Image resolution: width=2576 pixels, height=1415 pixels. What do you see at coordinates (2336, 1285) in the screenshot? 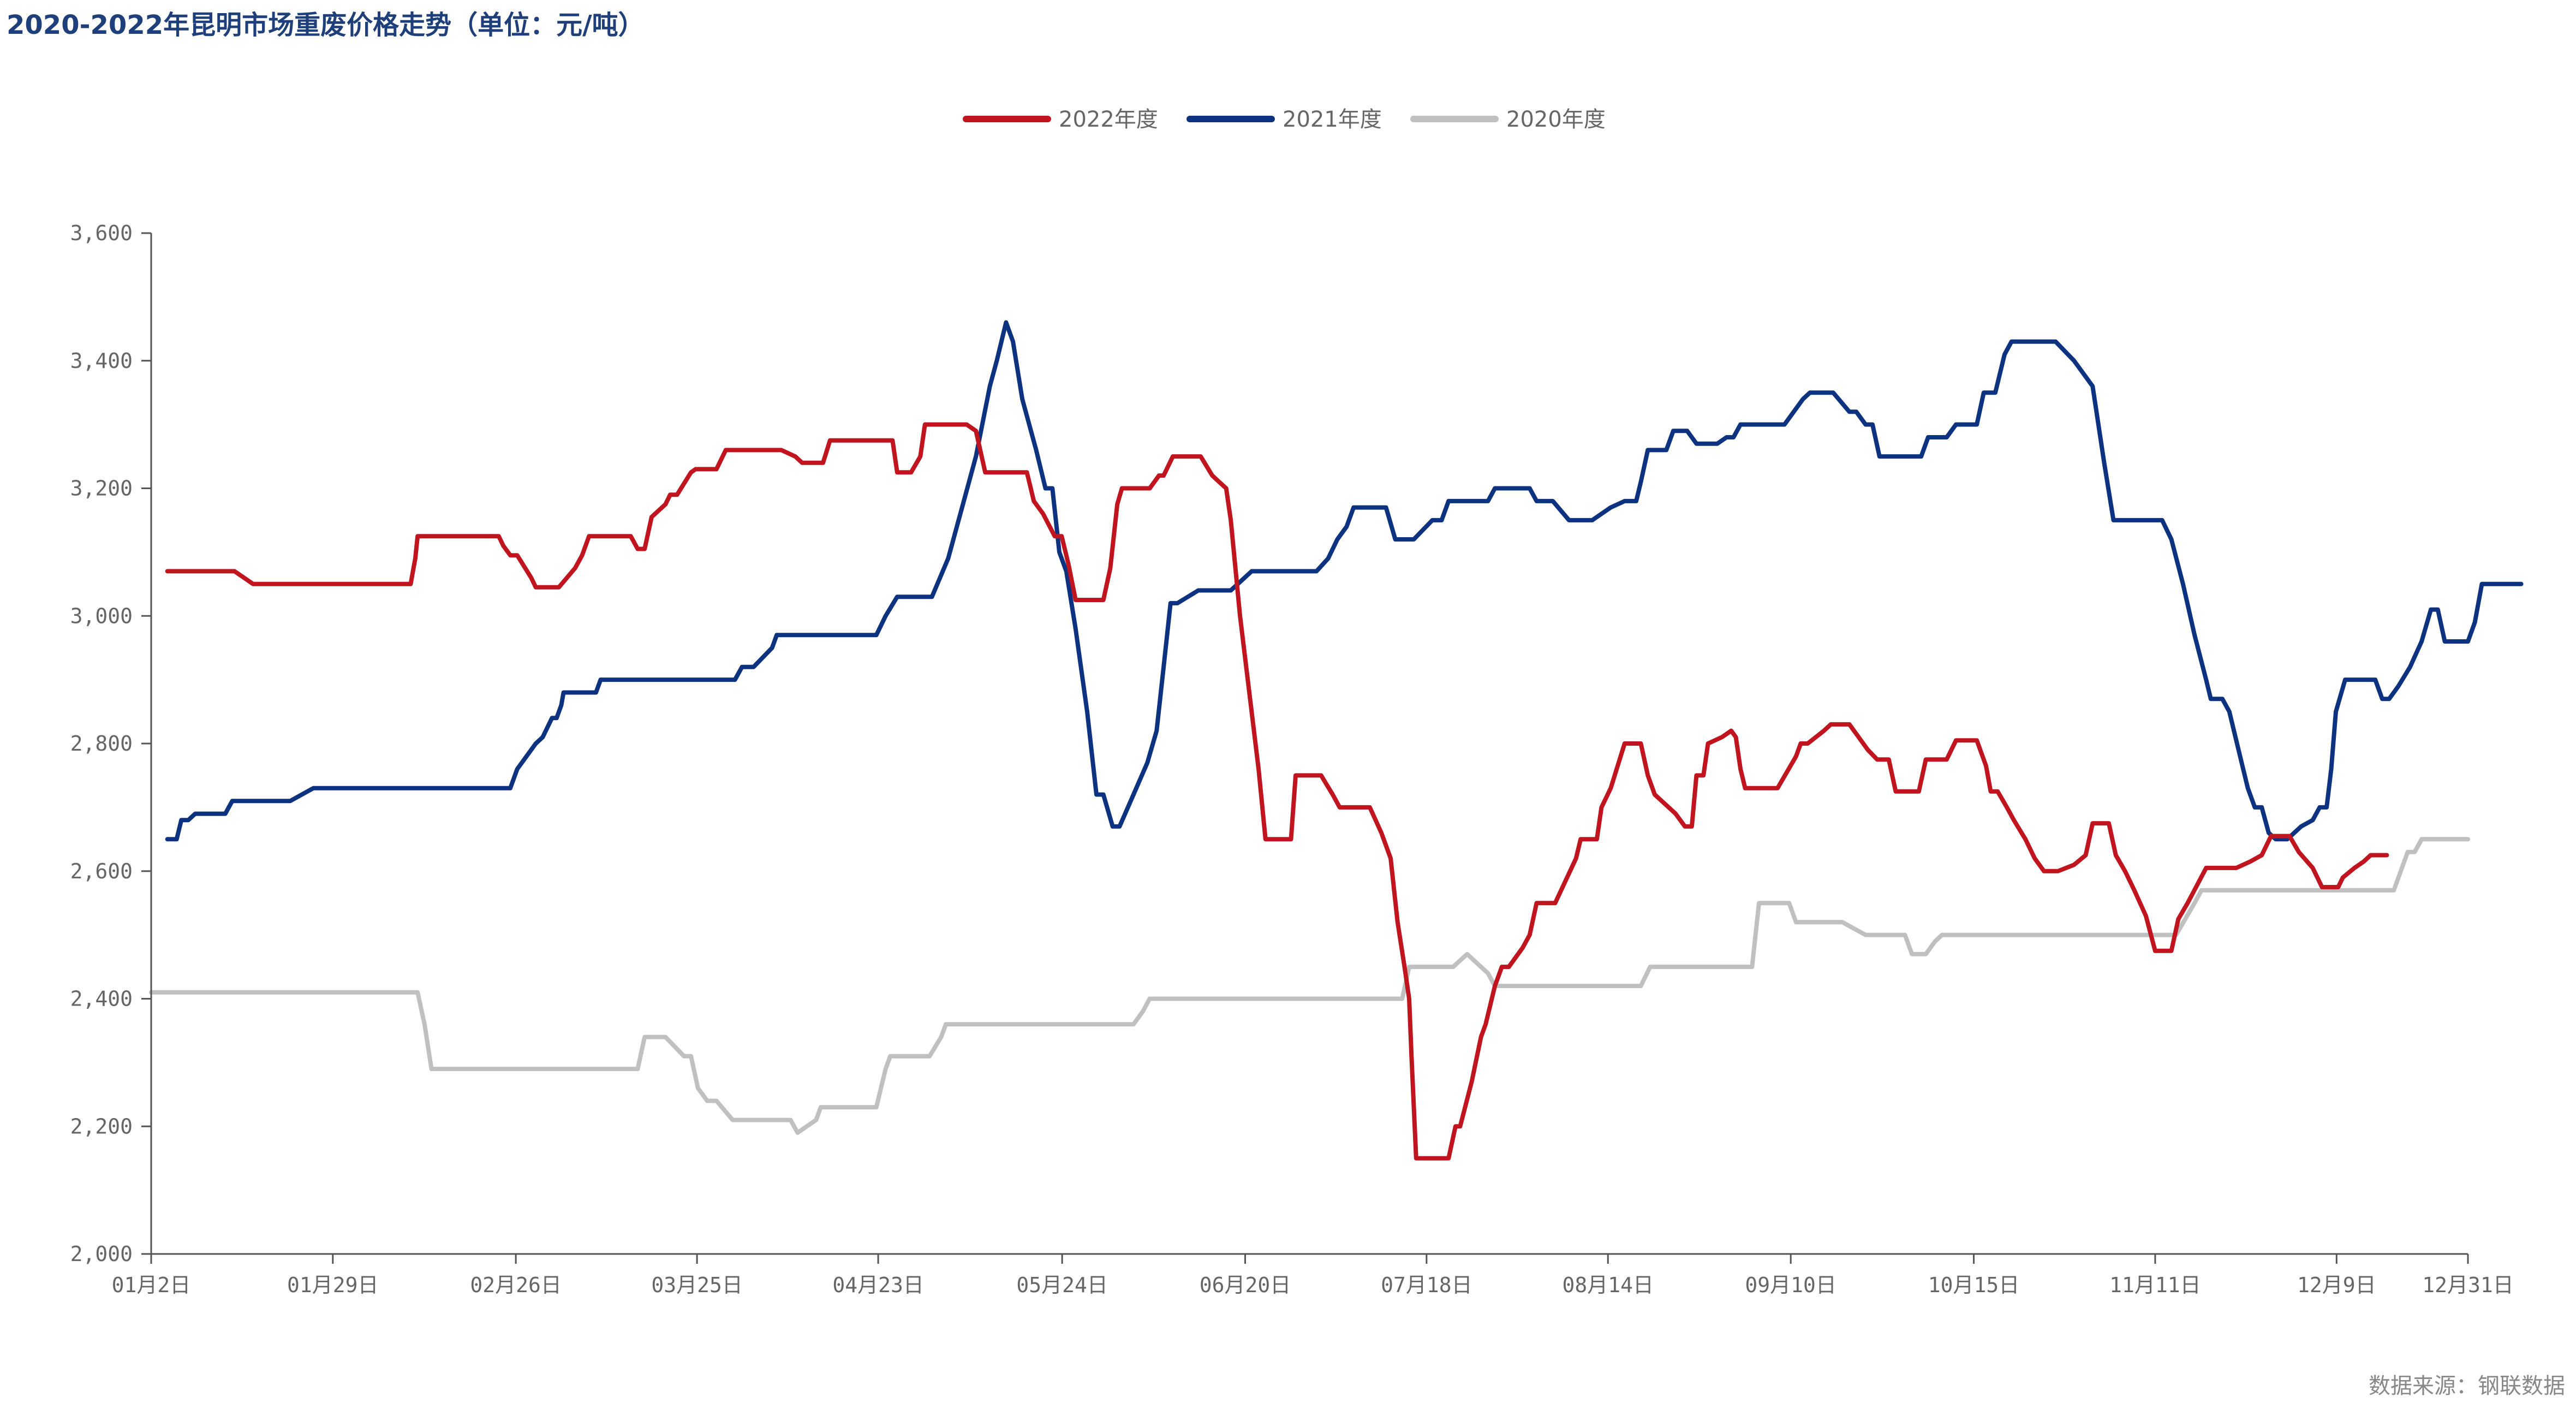
I see `x-tick-label: 12月9日` at bounding box center [2336, 1285].